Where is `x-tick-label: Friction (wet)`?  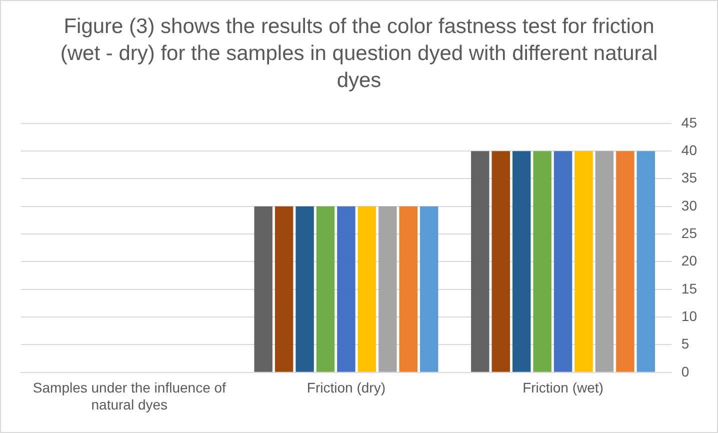
x-tick-label: Friction (wet) is located at coordinates (563, 388).